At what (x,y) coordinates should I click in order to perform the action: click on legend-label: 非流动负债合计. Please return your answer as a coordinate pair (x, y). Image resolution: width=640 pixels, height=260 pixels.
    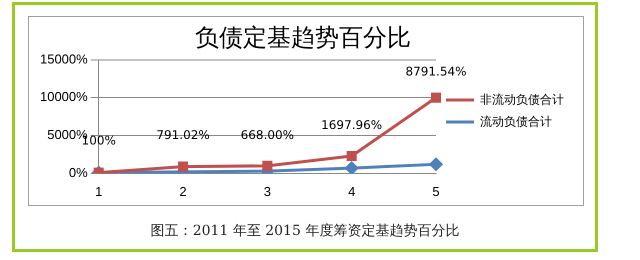
    Looking at the image, I should click on (522, 99).